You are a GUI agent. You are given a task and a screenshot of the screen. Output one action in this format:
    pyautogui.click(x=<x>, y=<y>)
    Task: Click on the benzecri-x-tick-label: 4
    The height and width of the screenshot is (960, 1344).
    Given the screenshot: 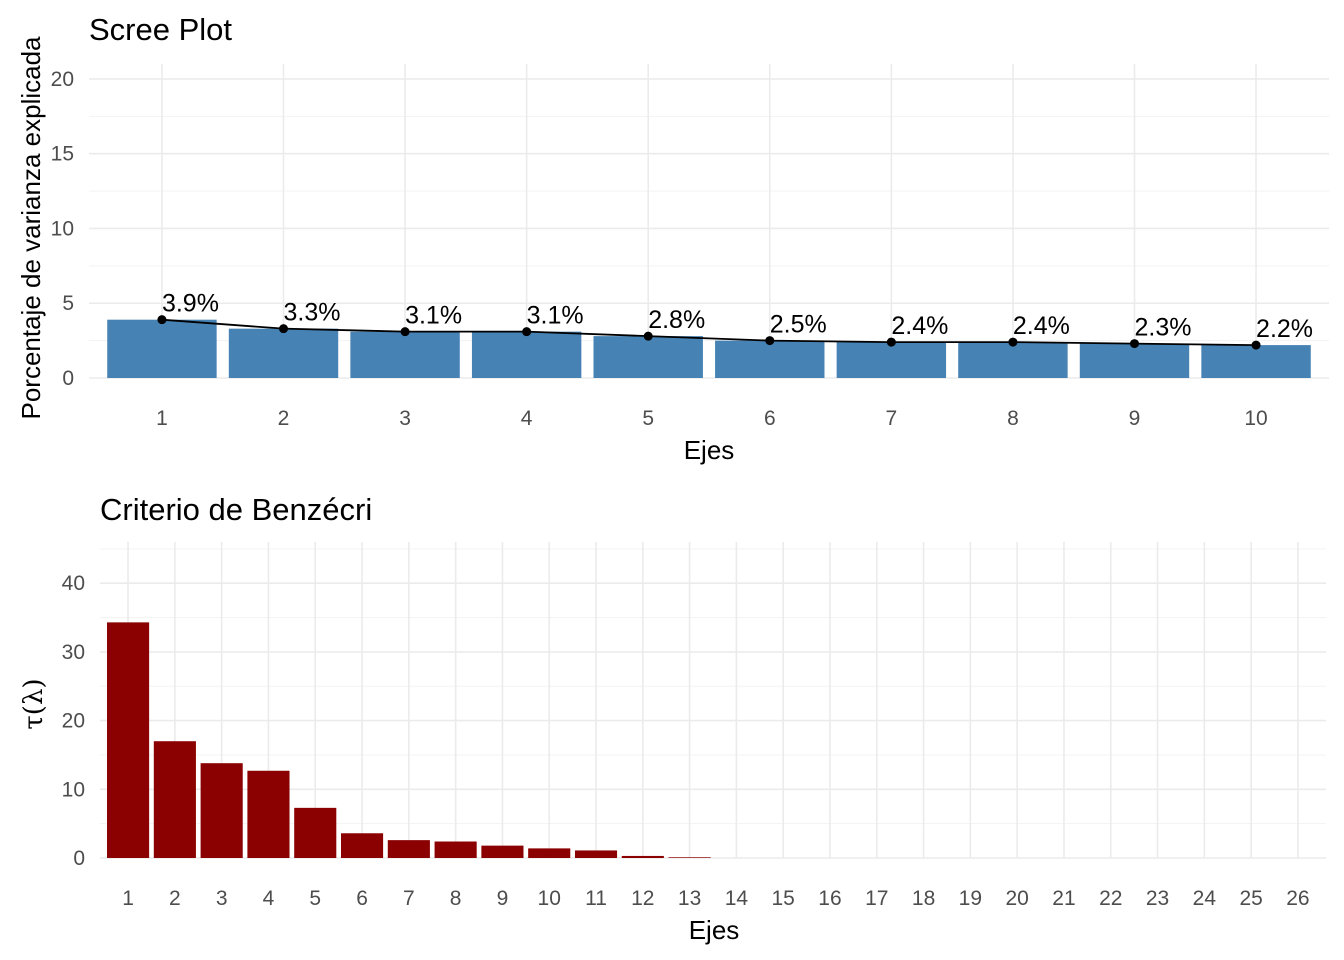 What is the action you would take?
    pyautogui.click(x=269, y=898)
    